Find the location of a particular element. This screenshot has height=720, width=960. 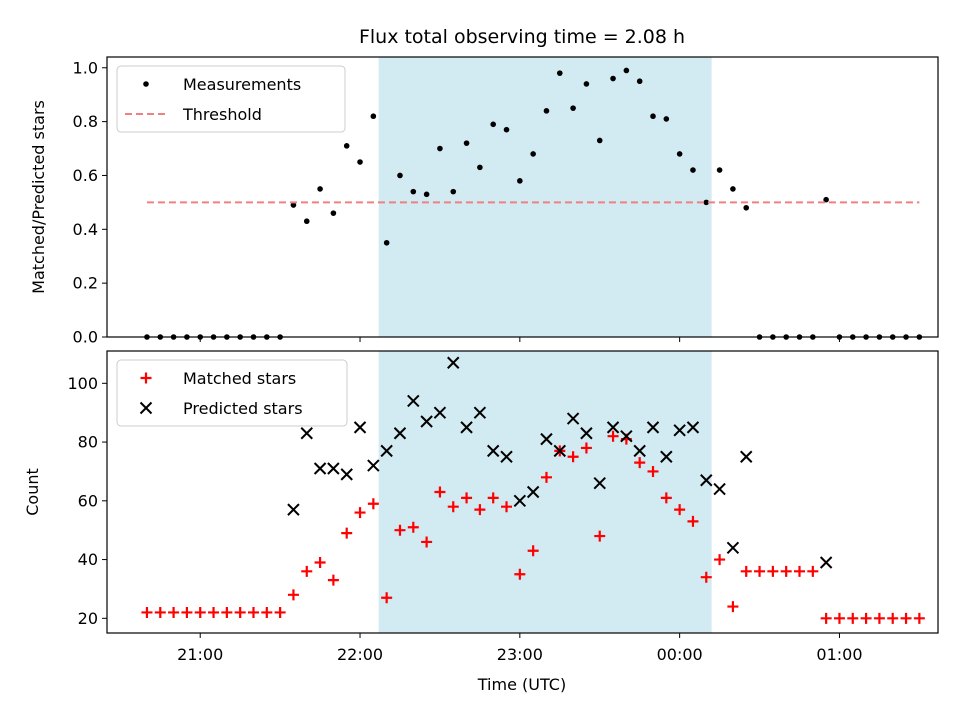

legend: Measurements Threshold is located at coordinates (231, 99).